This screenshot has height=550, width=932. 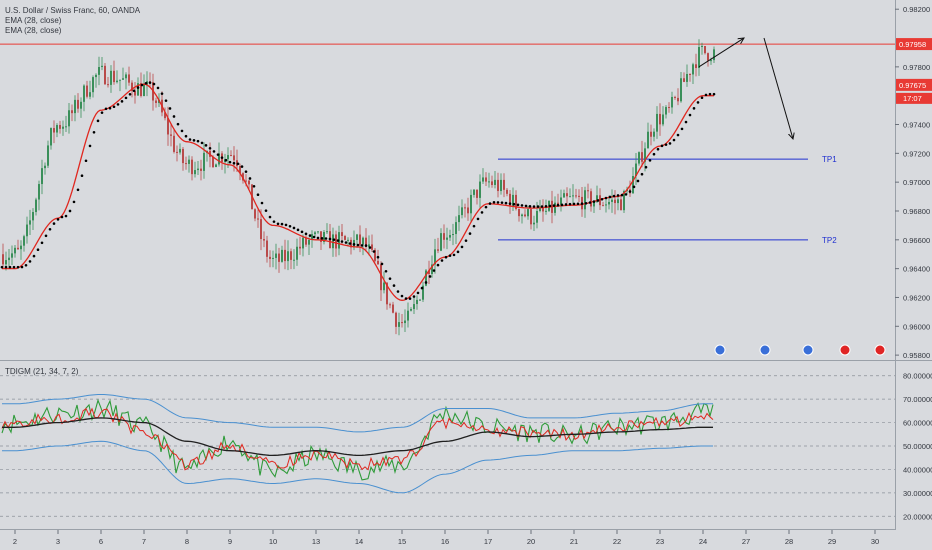 I want to click on resistance-price-label: 0.97958, so click(x=912, y=44).